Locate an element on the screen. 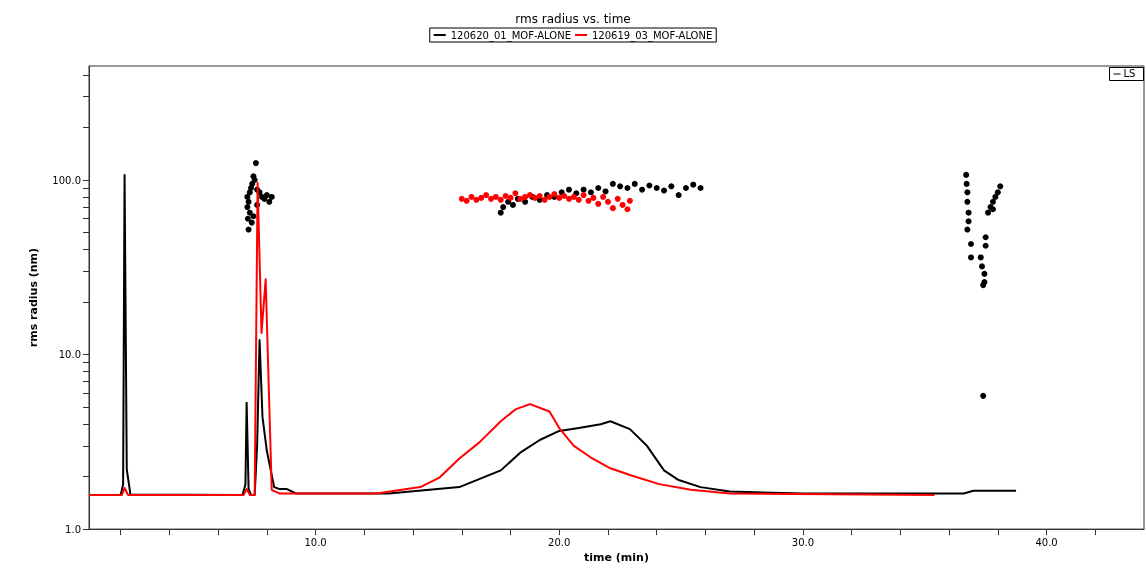 The width and height of the screenshot is (1146, 568). x-tick-label: 20.0 is located at coordinates (559, 542).